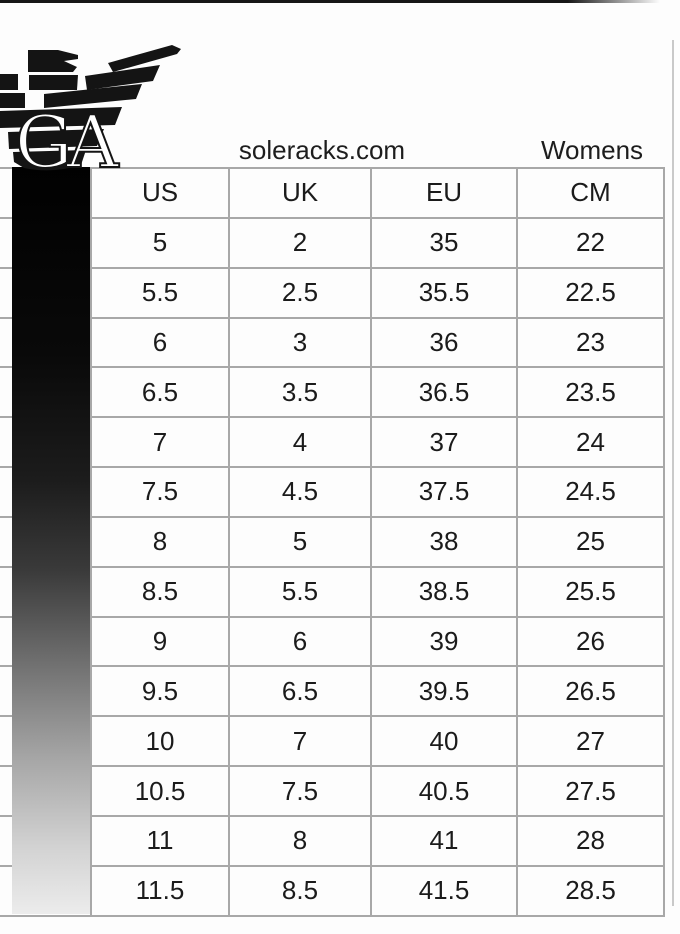 The image size is (680, 934). What do you see at coordinates (591, 393) in the screenshot?
I see `table-cell: 23.5` at bounding box center [591, 393].